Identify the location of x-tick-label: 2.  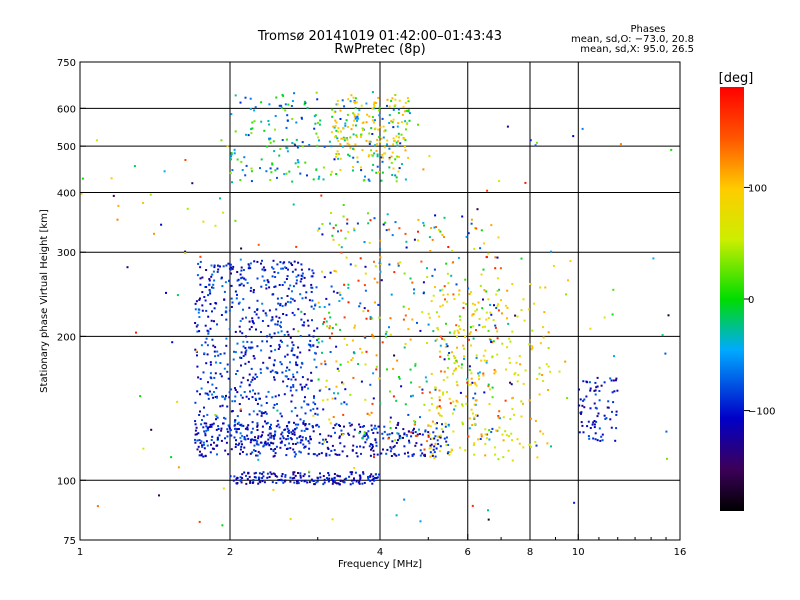
(230, 552).